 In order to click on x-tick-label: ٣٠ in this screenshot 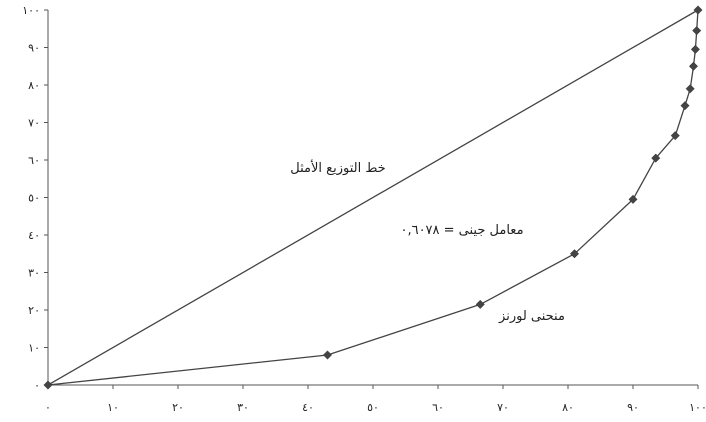, I will do `click(243, 407)`.